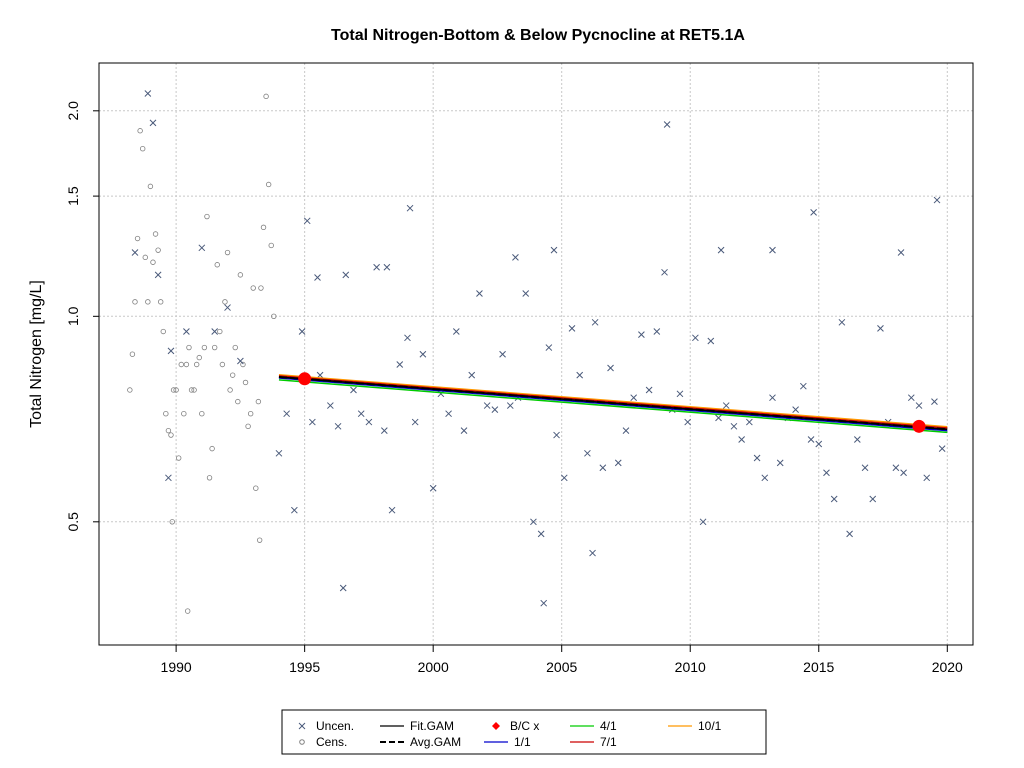  I want to click on censored-points, so click(202, 353).